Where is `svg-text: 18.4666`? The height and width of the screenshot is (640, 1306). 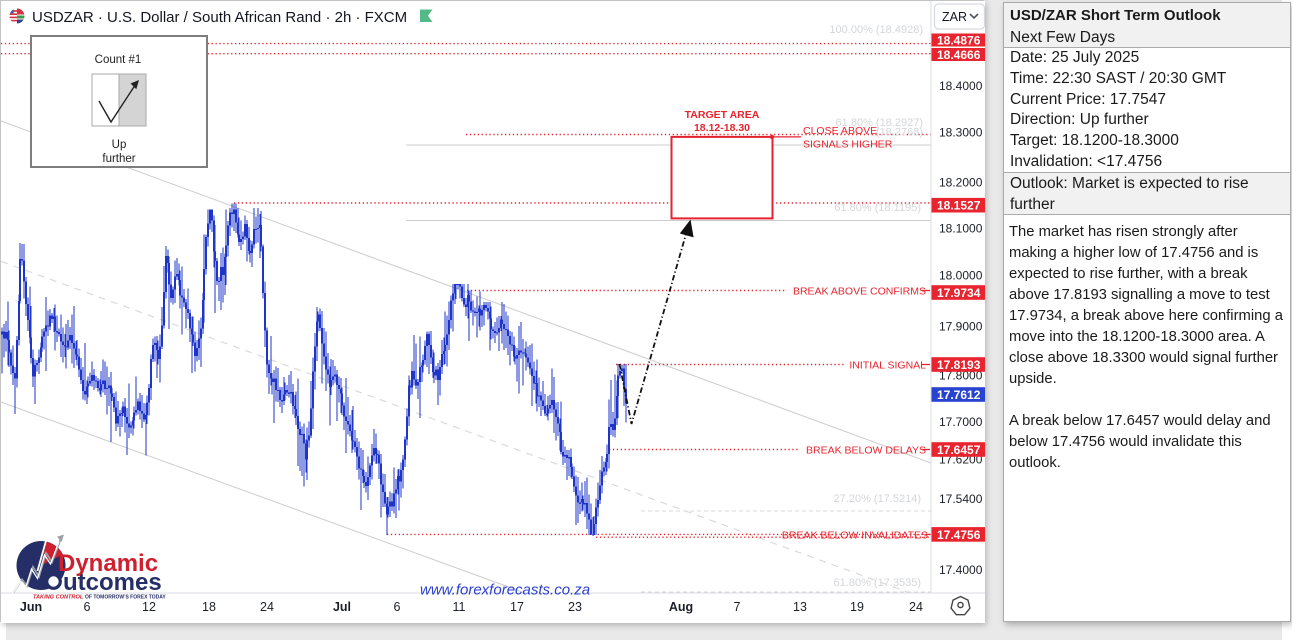
svg-text: 18.4666 is located at coordinates (959, 55).